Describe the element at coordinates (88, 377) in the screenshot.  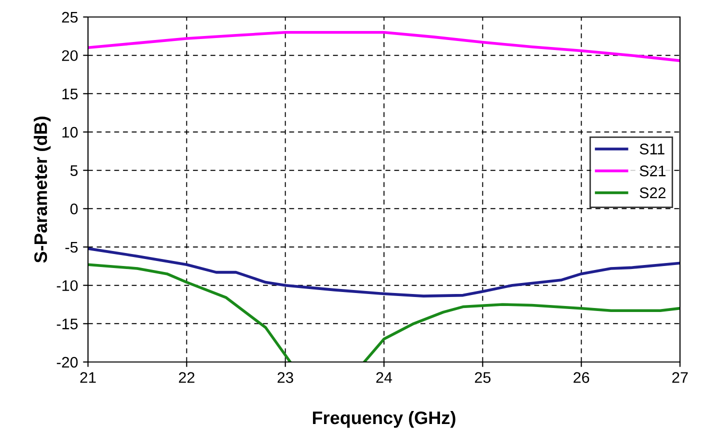
I see `x-tick-label: 21` at that location.